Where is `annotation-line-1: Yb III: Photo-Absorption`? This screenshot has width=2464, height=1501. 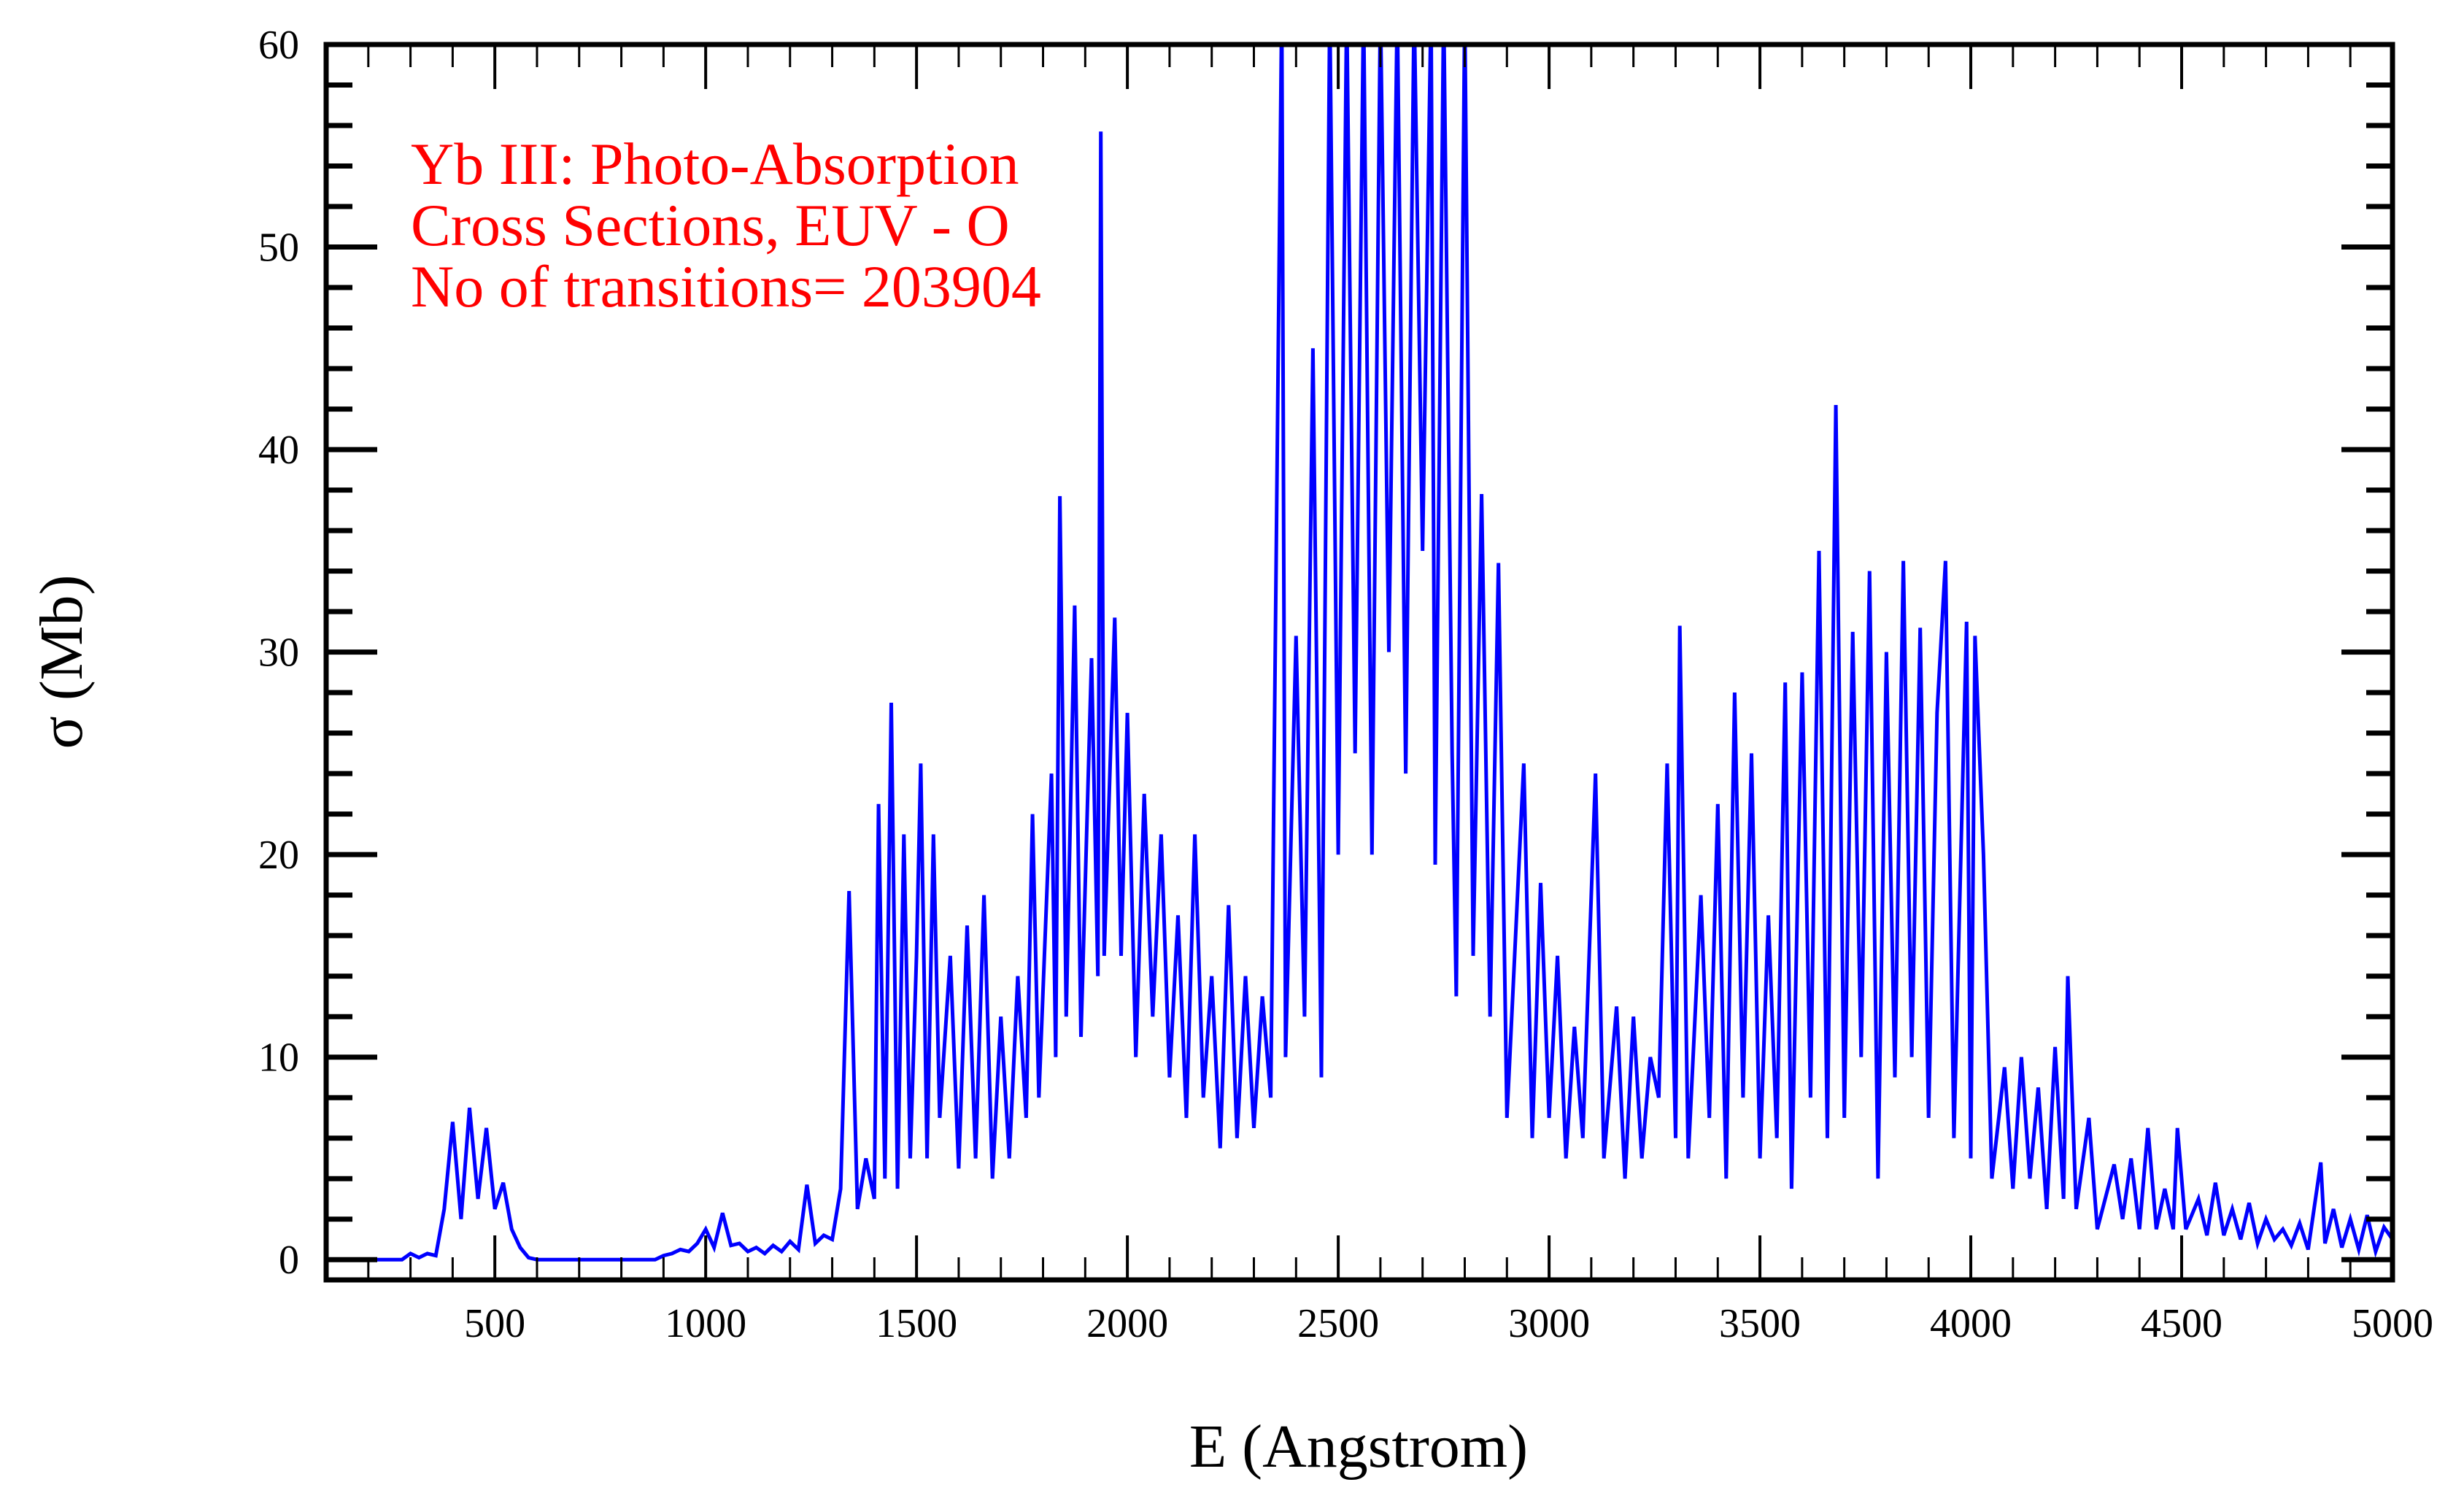 annotation-line-1: Yb III: Photo-Absorption is located at coordinates (715, 164).